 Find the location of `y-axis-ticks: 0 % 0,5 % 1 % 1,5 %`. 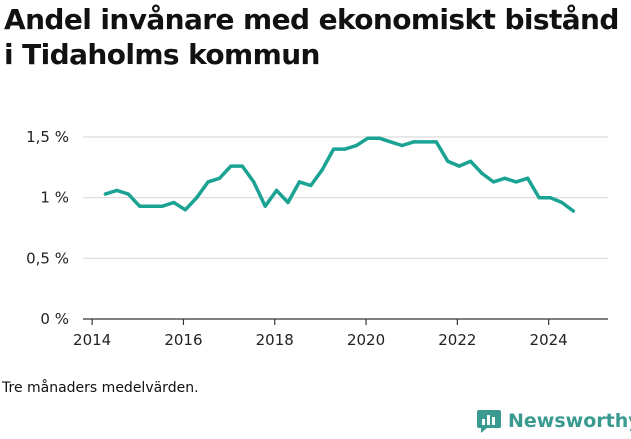

y-axis-ticks: 0 % 0,5 % 1 % 1,5 % is located at coordinates (47, 228).